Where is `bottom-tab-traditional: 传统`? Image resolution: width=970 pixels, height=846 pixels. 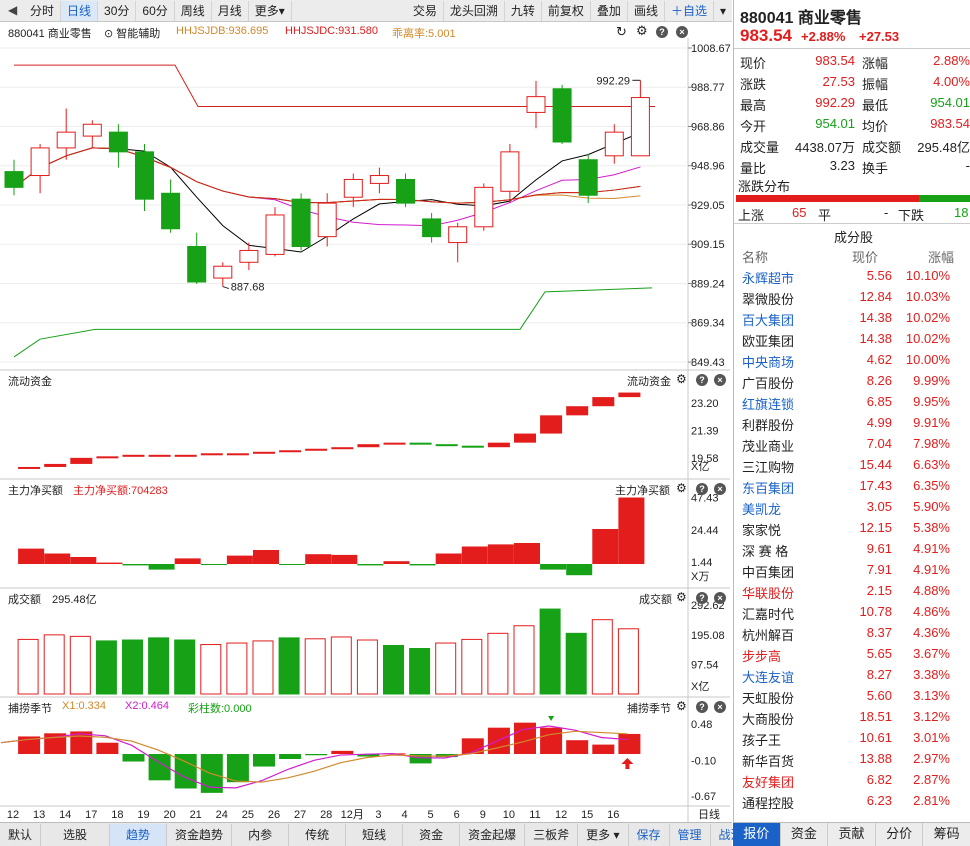
bottom-tab-traditional: 传统 is located at coordinates (318, 834).